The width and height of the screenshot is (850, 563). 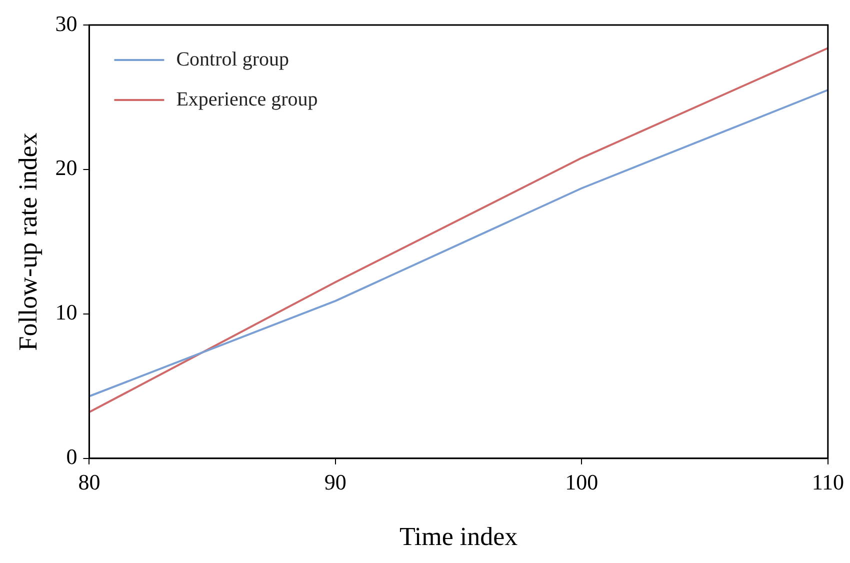 I want to click on x-tick-label: 80, so click(x=89, y=481).